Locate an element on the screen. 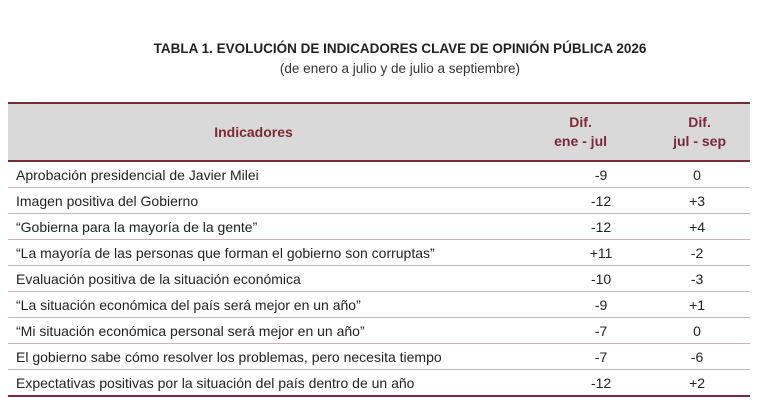  indicator-cell: Imagen positiva del Gobierno is located at coordinates (253, 200).